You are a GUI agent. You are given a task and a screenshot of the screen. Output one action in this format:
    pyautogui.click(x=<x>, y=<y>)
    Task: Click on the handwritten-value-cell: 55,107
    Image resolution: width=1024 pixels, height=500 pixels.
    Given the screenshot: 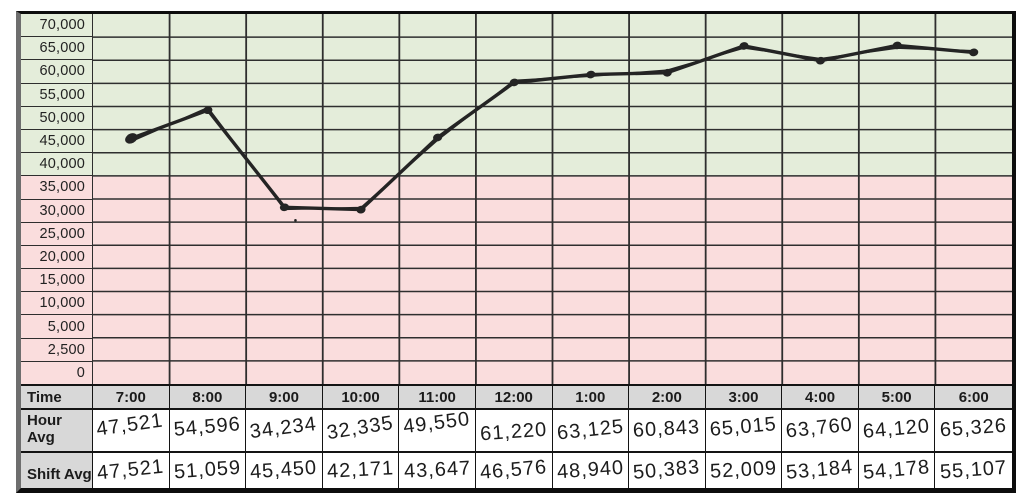 What is the action you would take?
    pyautogui.click(x=973, y=470)
    